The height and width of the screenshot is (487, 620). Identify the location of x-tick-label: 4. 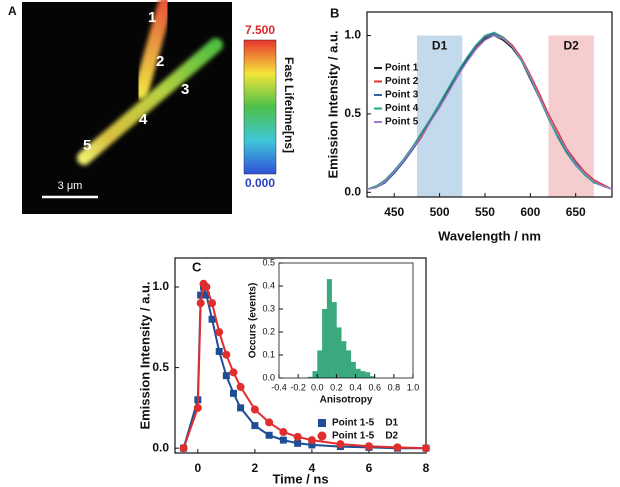
(312, 468).